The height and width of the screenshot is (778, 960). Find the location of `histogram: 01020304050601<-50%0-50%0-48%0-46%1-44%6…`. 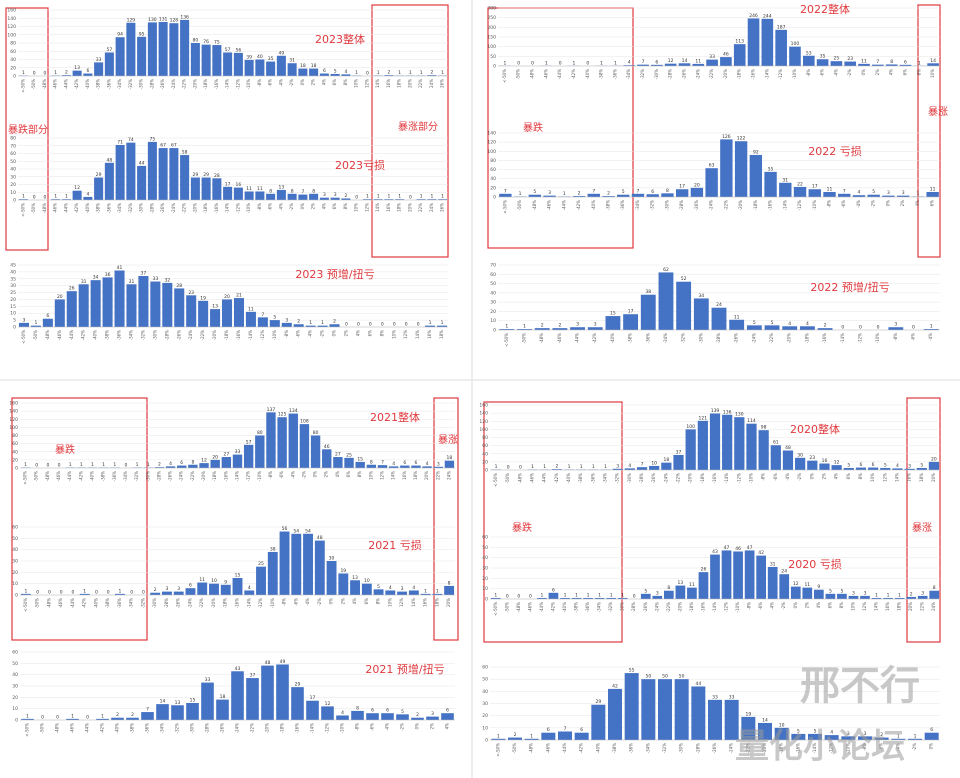

histogram: 01020304050601<-50%0-50%0-48%0-46%1-44%6… is located at coordinates (711, 575).